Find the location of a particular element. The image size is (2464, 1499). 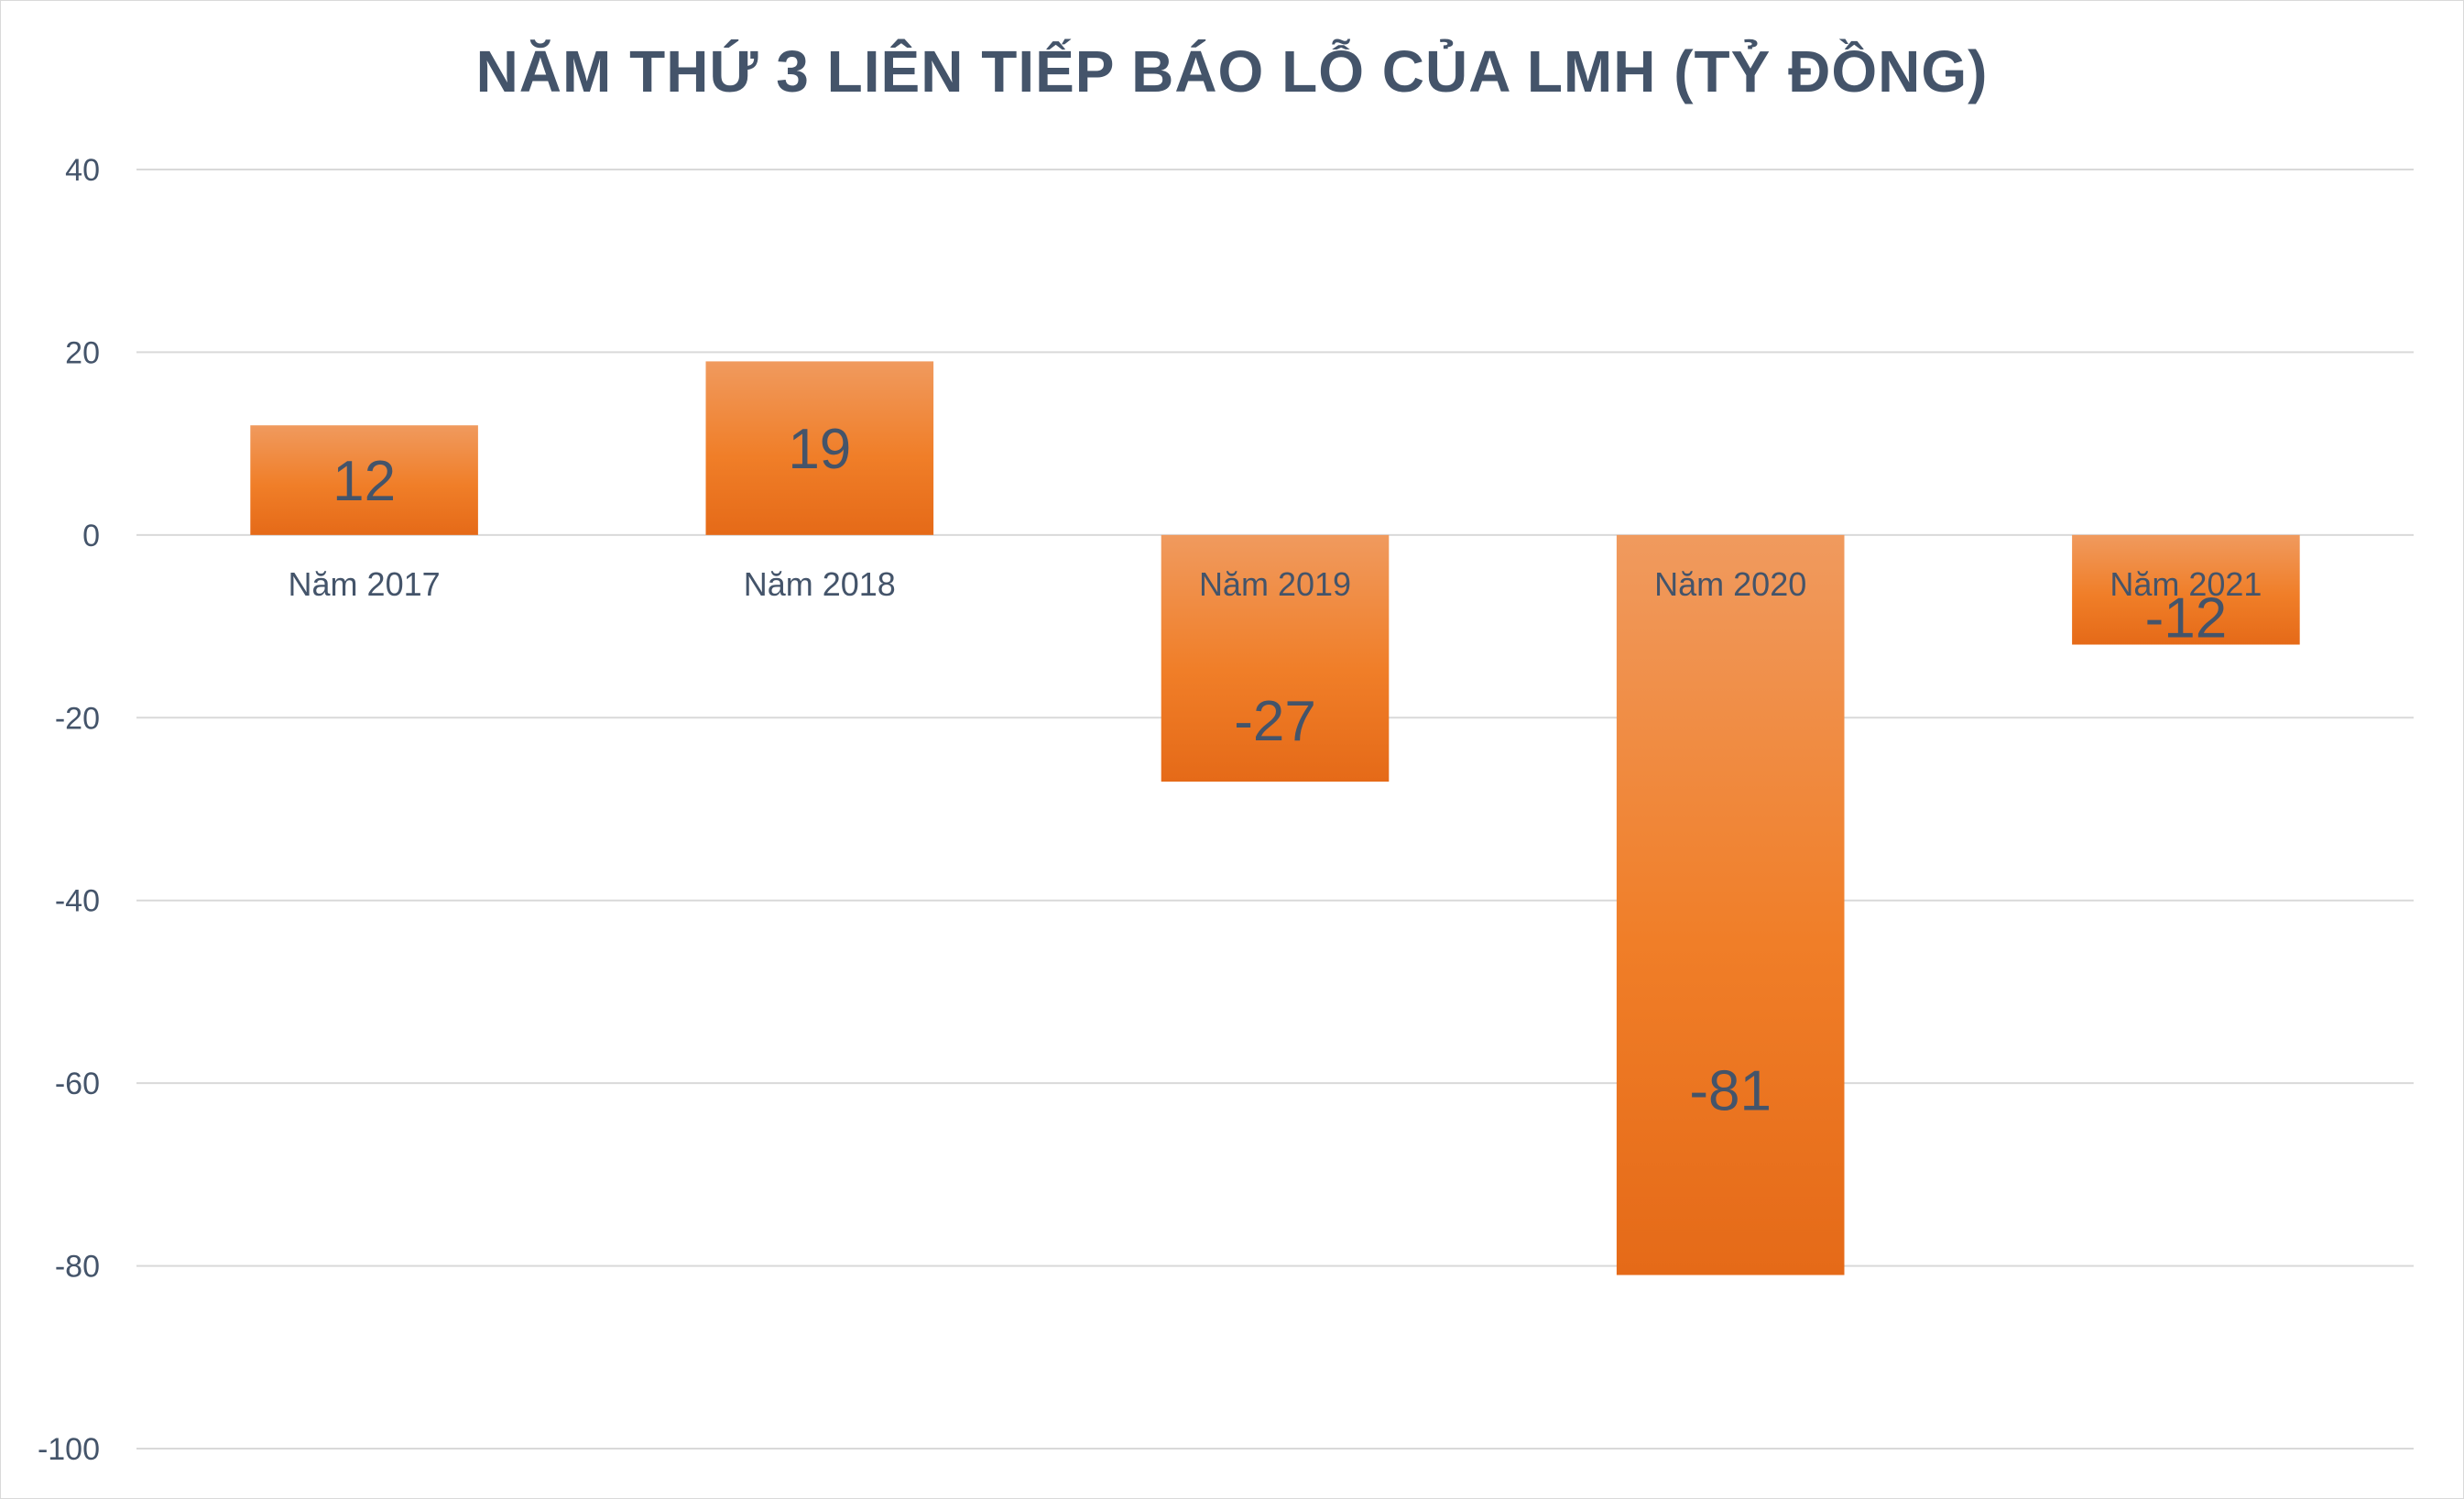

data-label: 12 is located at coordinates (364, 481).